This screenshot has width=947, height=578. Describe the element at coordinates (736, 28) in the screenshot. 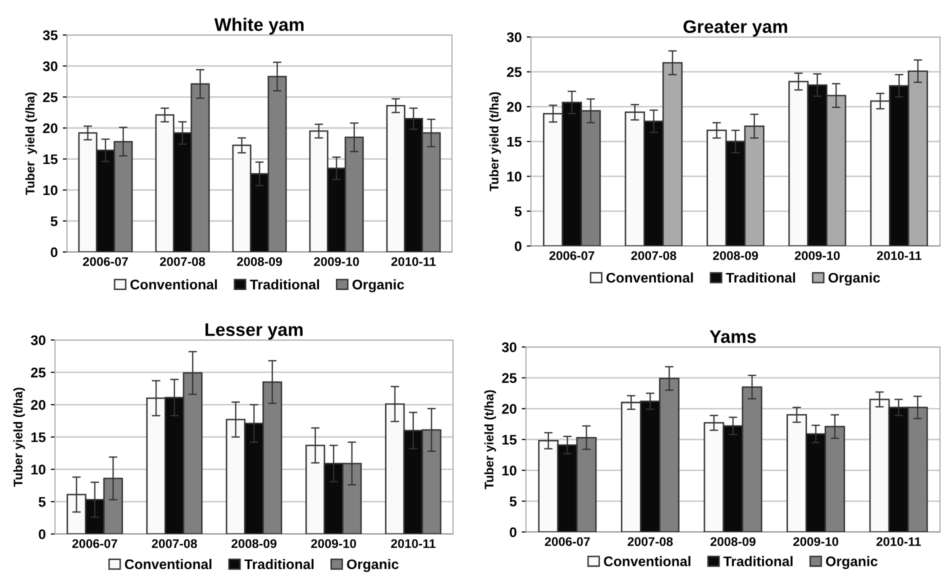

I see `chart-title: Greater yam` at that location.